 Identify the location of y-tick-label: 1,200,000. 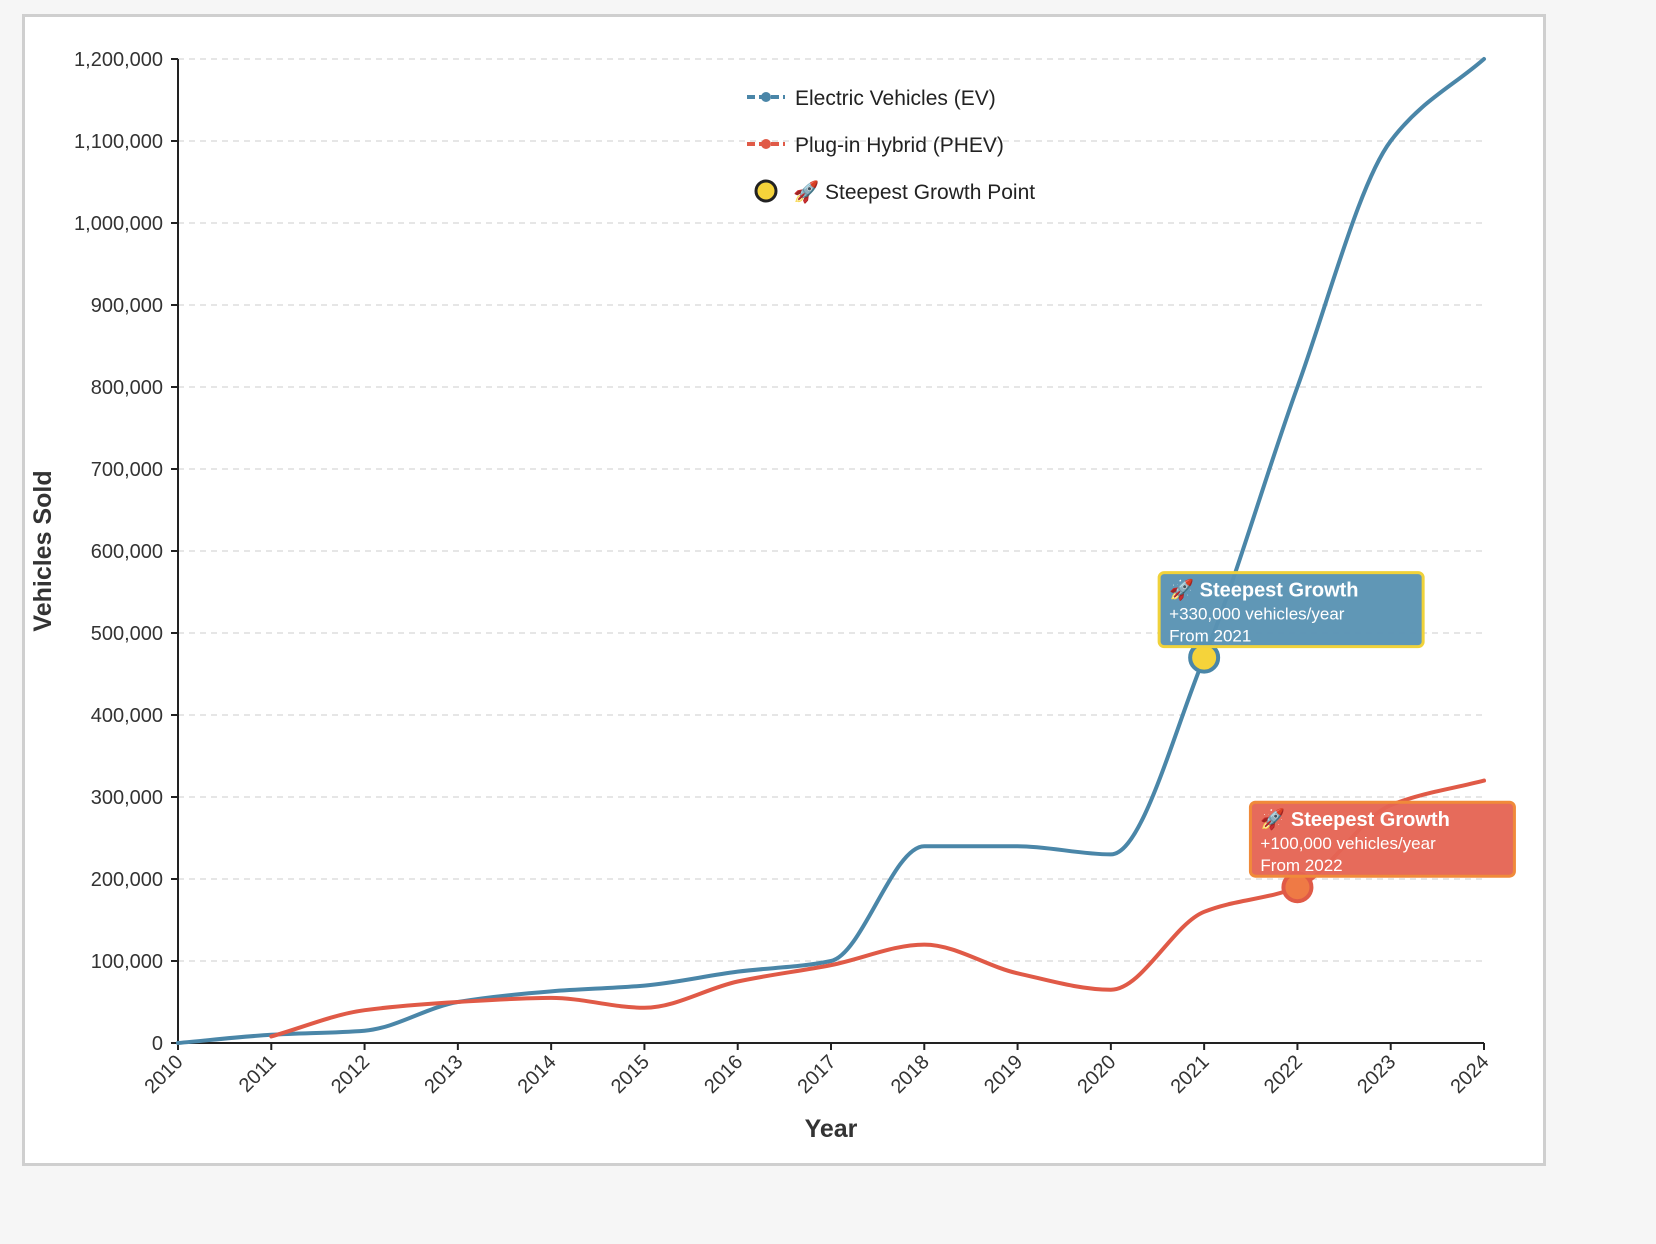
(118, 60).